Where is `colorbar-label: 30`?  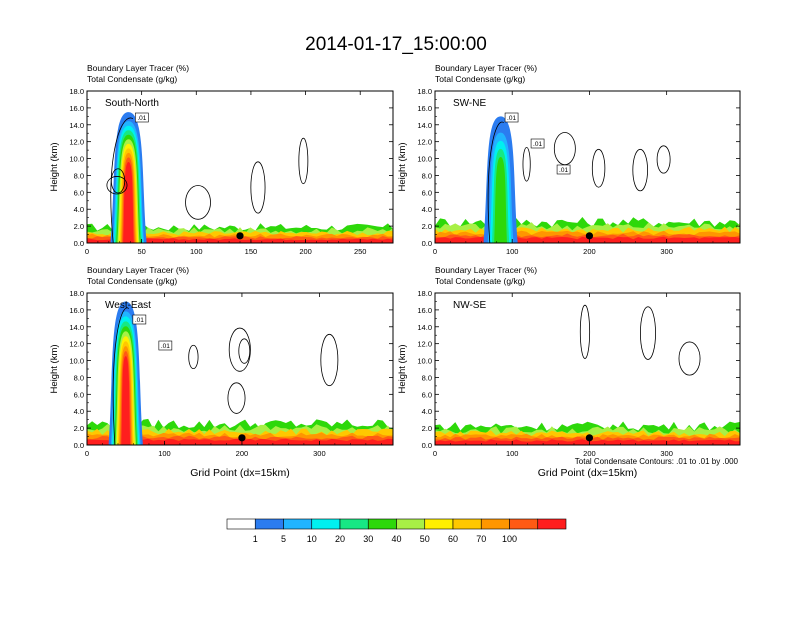
colorbar-label: 30 is located at coordinates (368, 539).